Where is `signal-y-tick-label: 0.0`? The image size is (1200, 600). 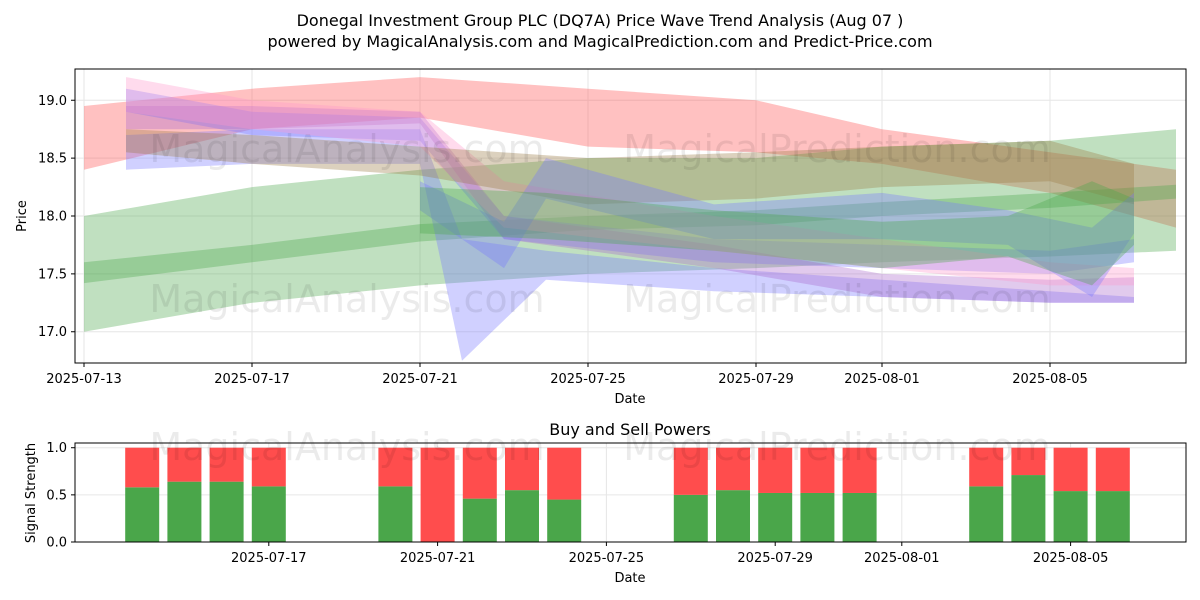
signal-y-tick-label: 0.0 is located at coordinates (56, 543).